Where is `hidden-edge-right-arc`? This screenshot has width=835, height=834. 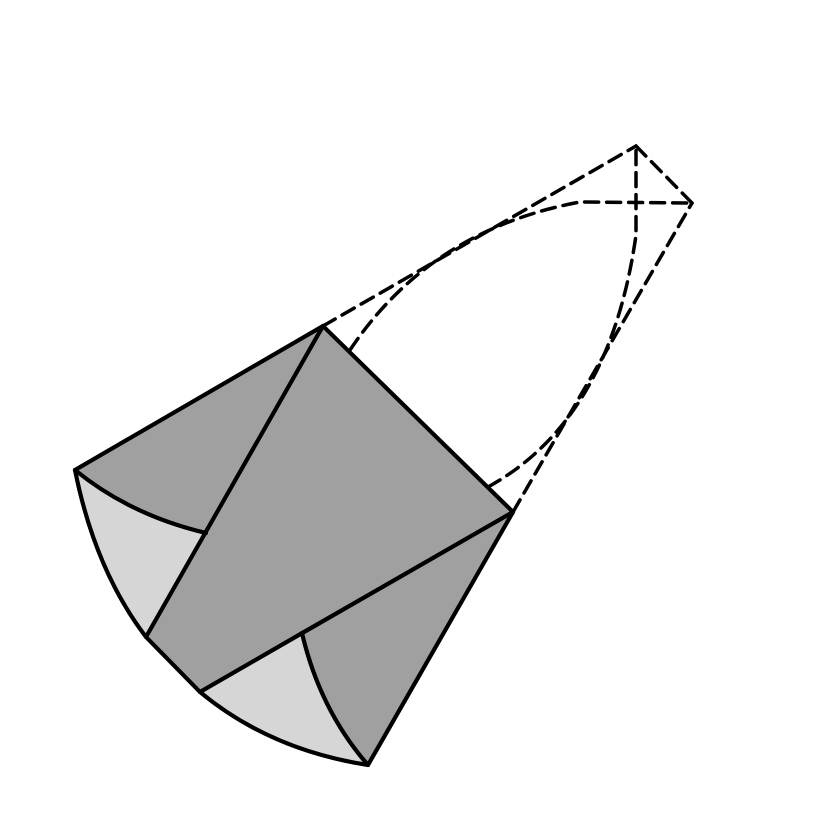
hidden-edge-right-arc is located at coordinates (562, 316).